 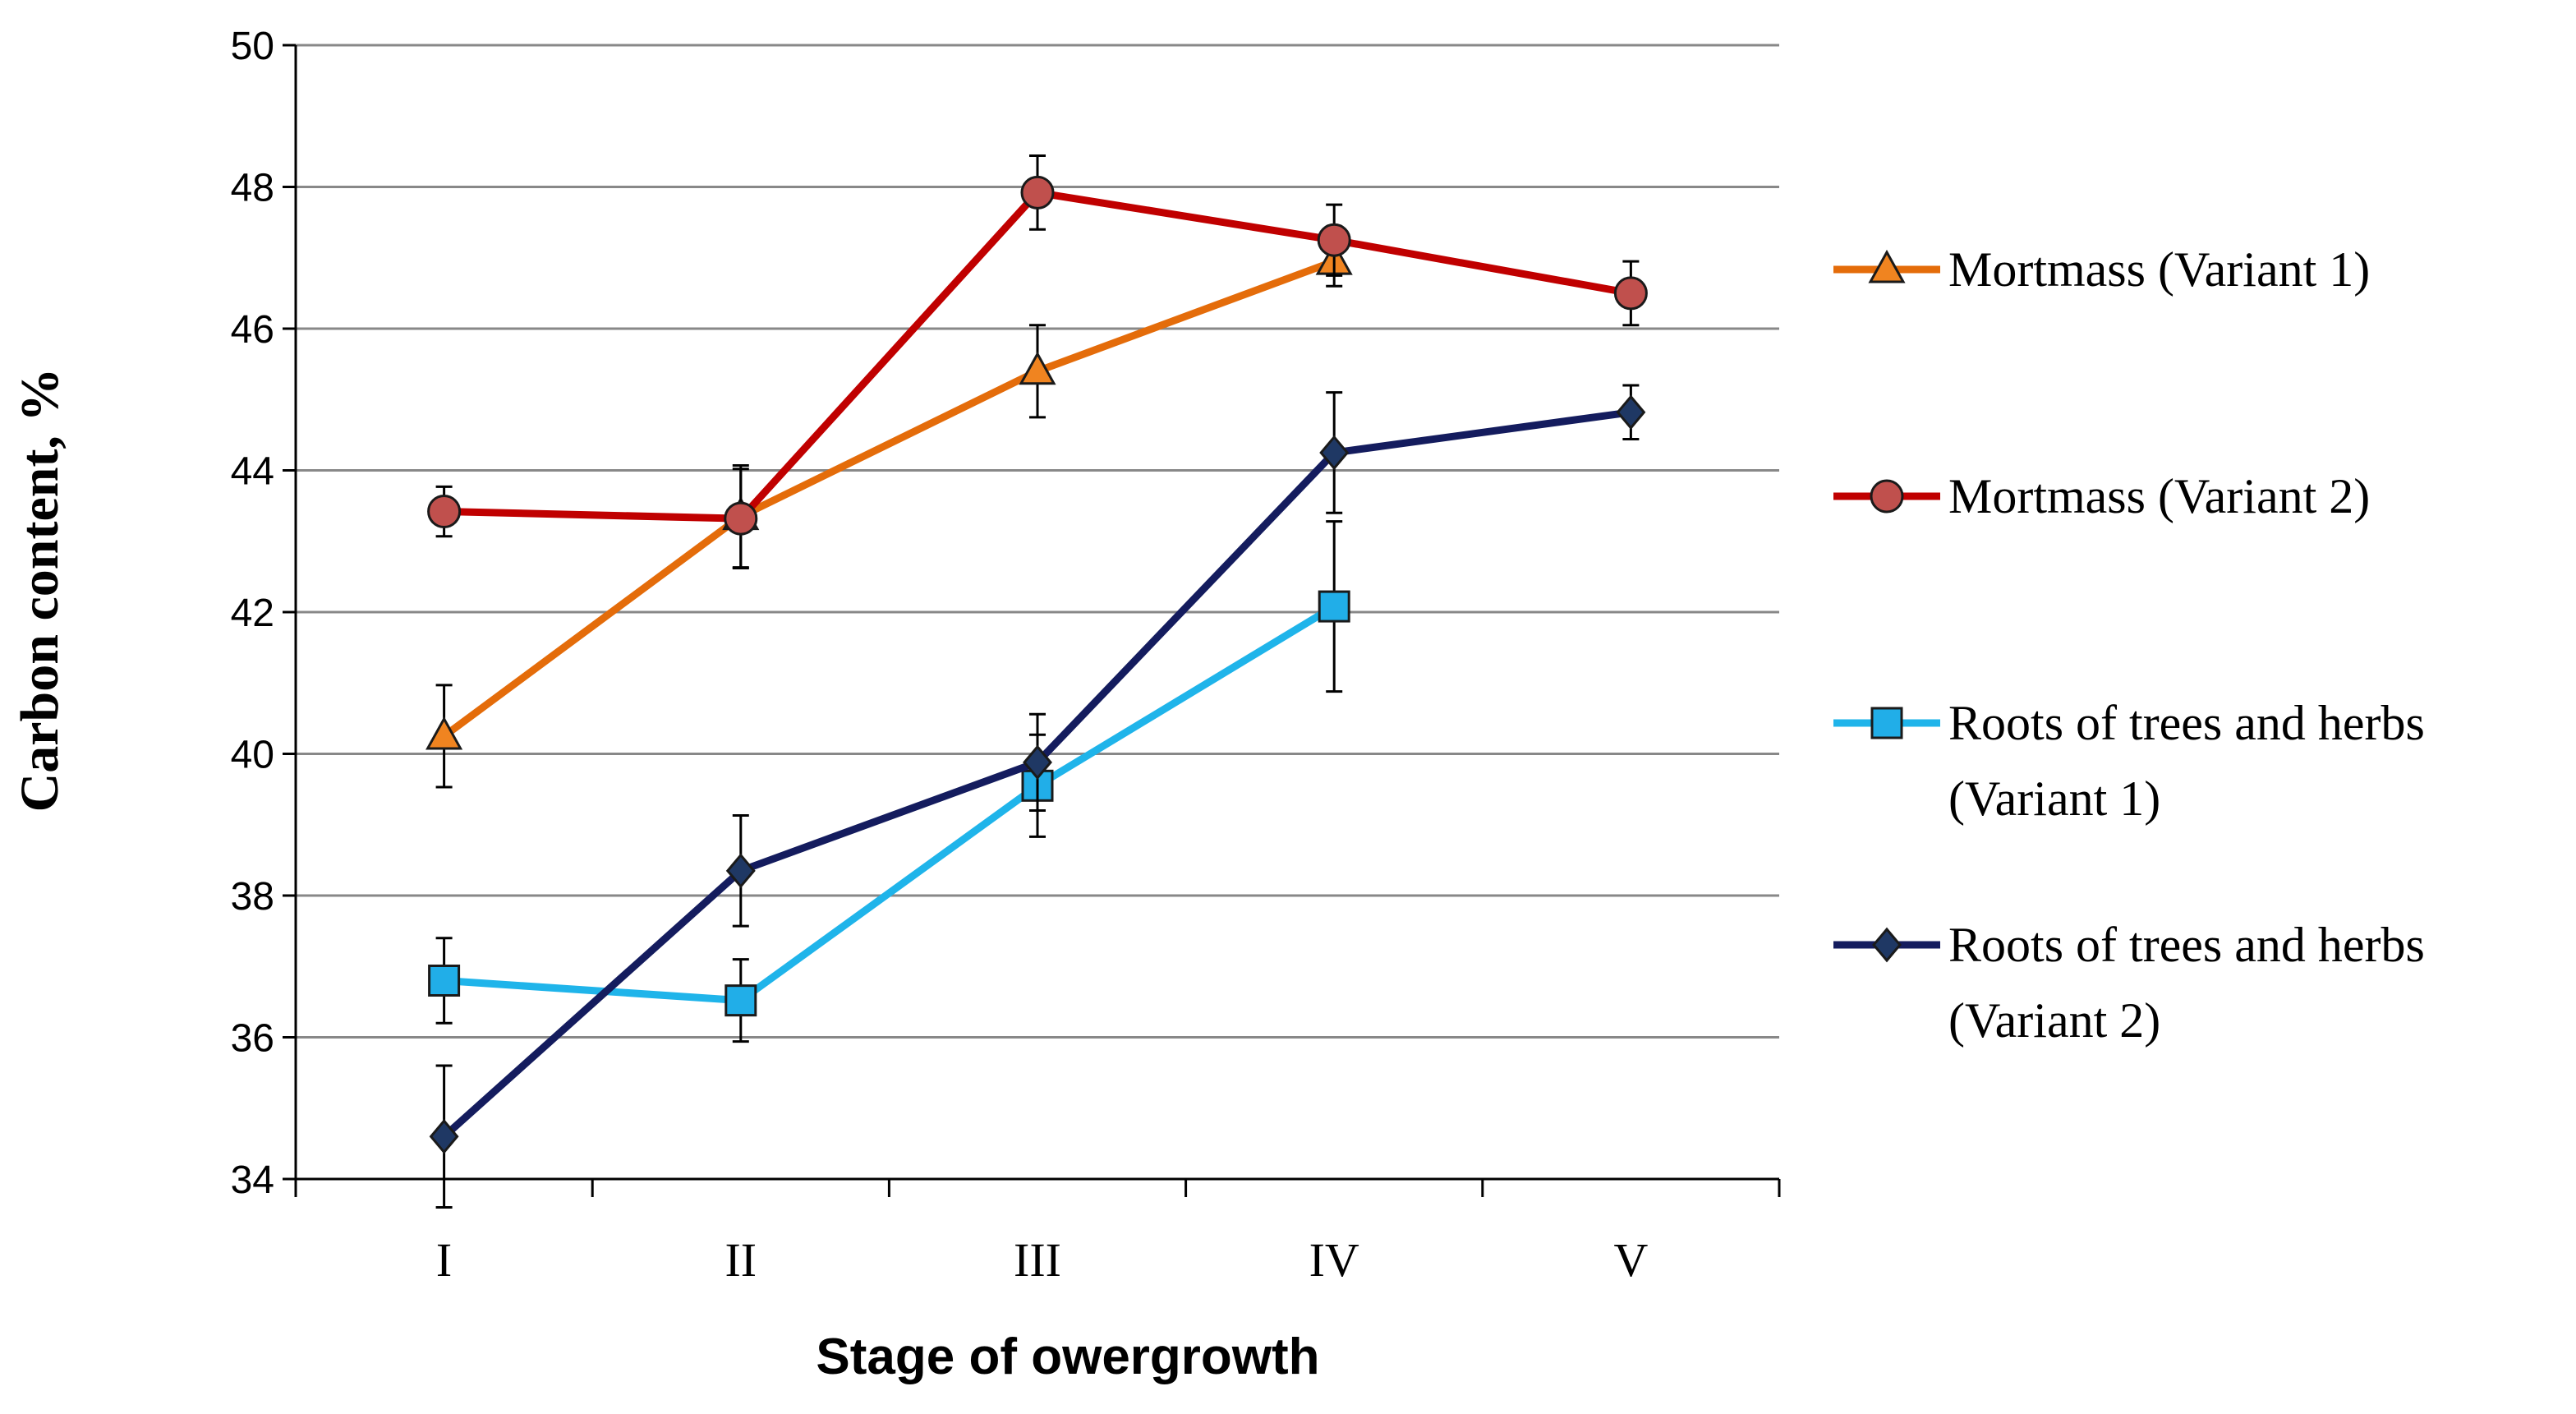 What do you see at coordinates (1334, 1260) in the screenshot?
I see `x-tick-label: IV` at bounding box center [1334, 1260].